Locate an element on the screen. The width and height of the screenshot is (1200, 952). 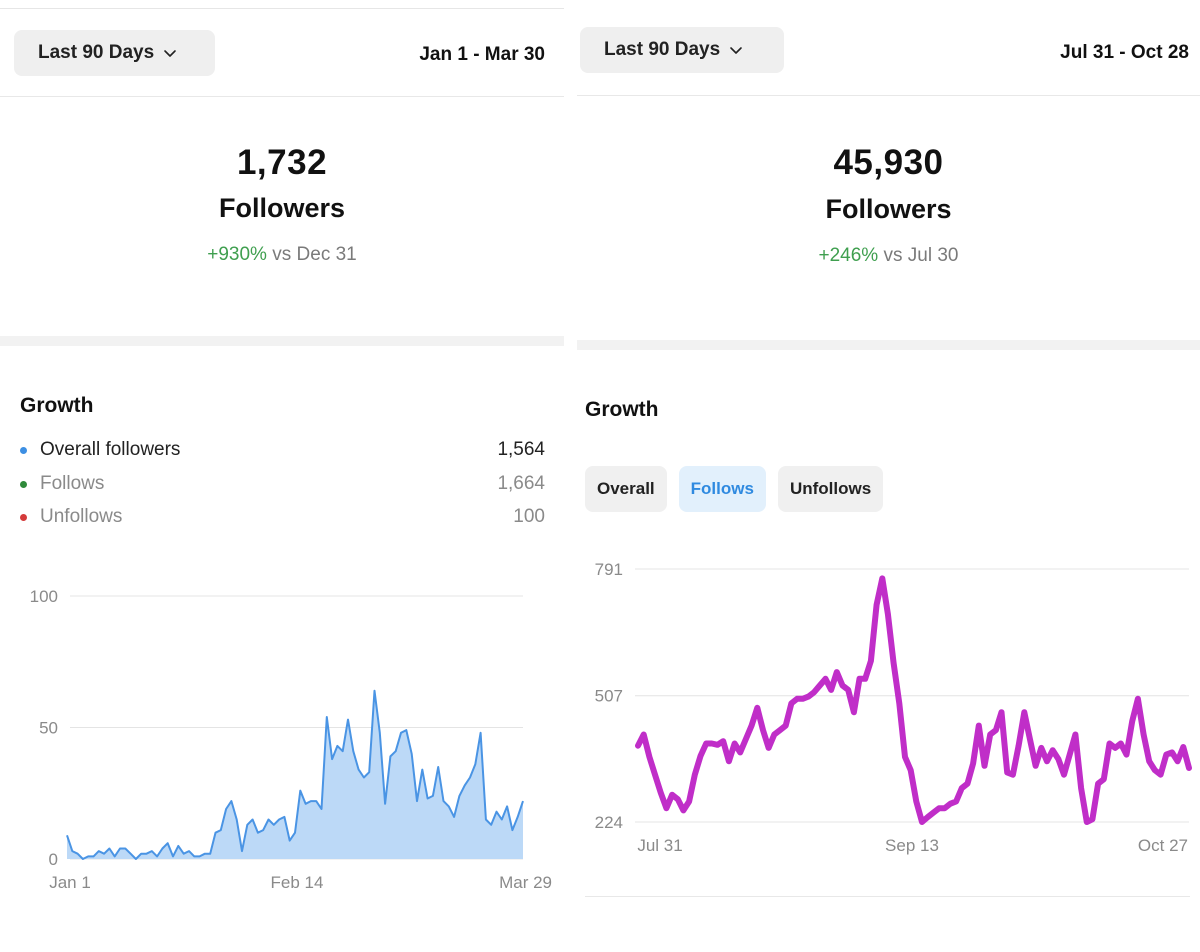
followers-delta: +930% vs Dec 31 is located at coordinates (282, 255).